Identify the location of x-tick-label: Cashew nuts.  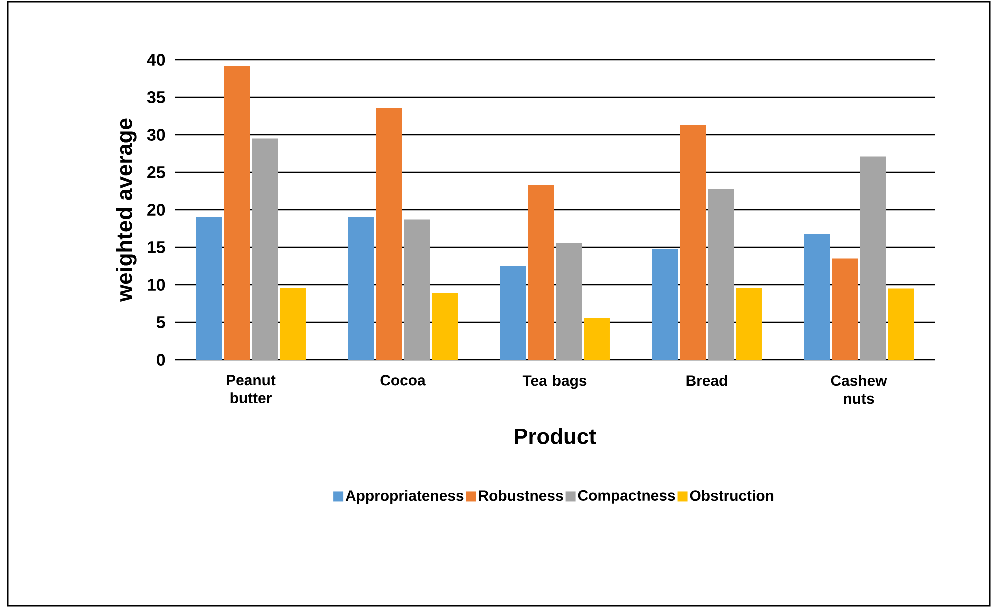
(859, 389).